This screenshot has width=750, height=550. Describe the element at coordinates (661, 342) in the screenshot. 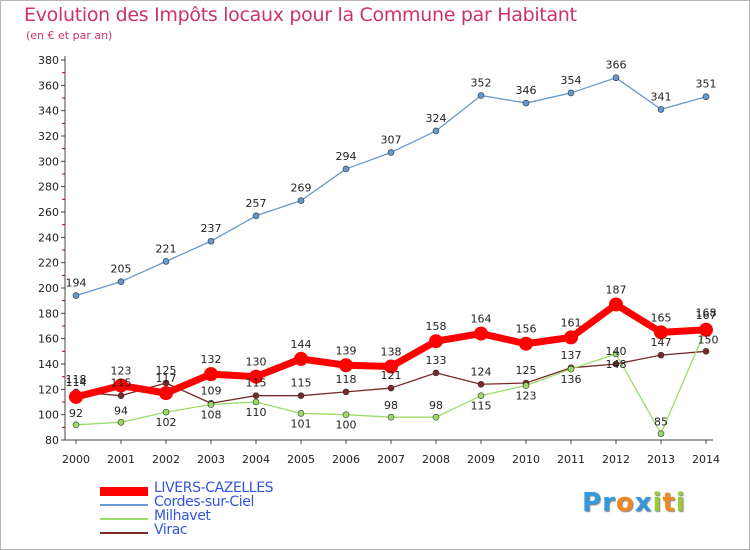

I see `data-label: 147` at that location.